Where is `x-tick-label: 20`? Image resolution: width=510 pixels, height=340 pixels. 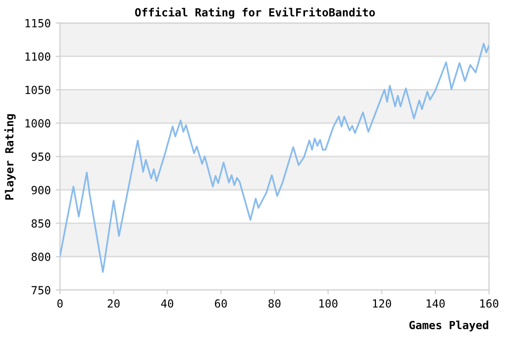
x-tick-label: 20 is located at coordinates (114, 303).